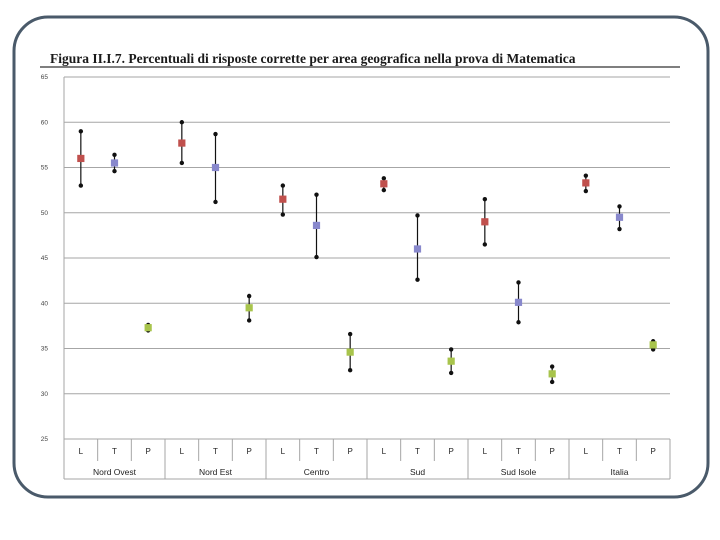 This screenshot has width=720, height=540. Describe the element at coordinates (115, 472) in the screenshot. I see `group-label: Nord Ovest` at that location.